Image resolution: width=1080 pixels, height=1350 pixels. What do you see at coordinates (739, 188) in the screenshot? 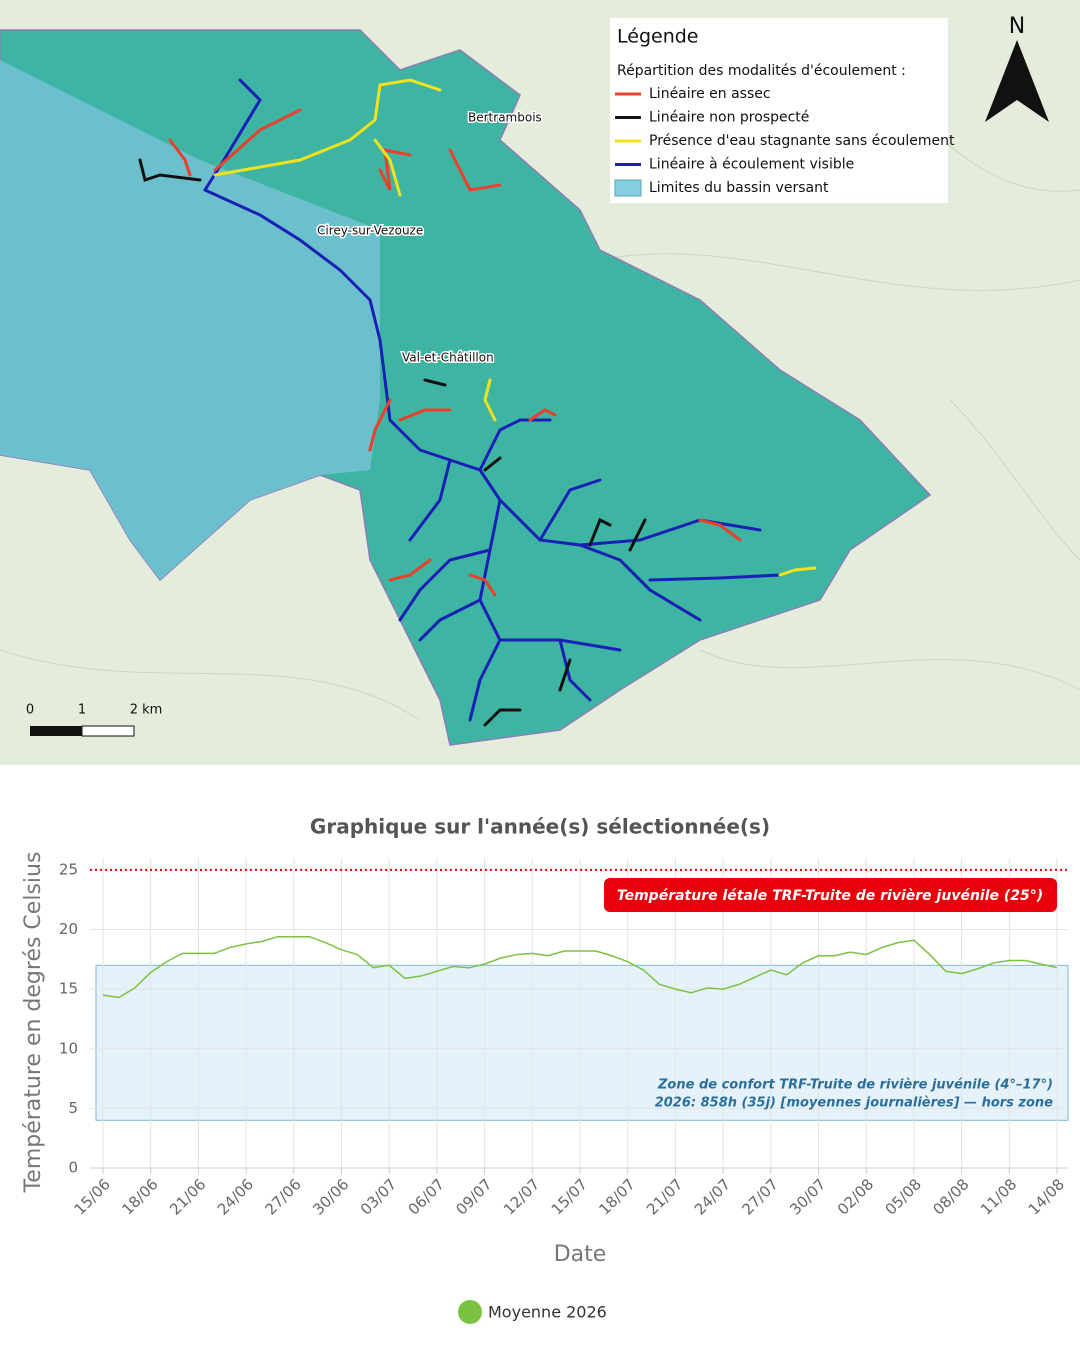
I see `legend-label: Limites du bassin versant` at bounding box center [739, 188].